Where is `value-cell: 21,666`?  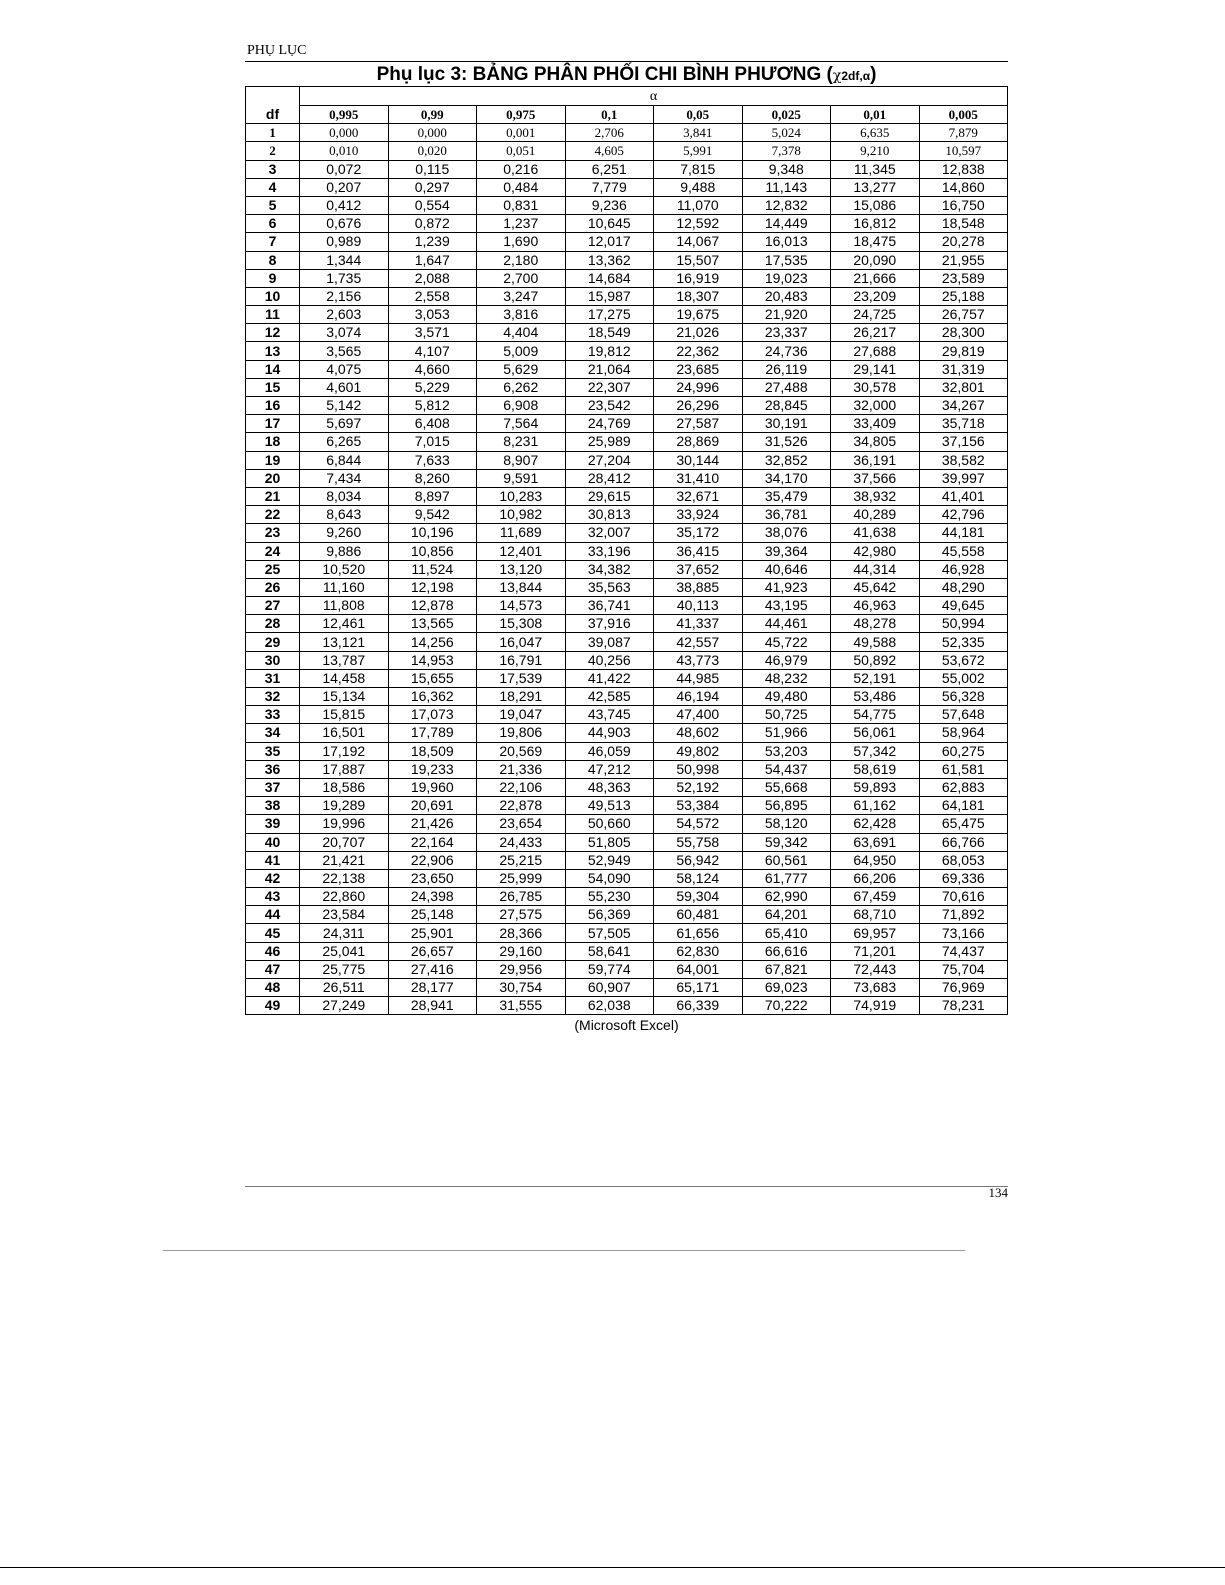
value-cell: 21,666 is located at coordinates (875, 278).